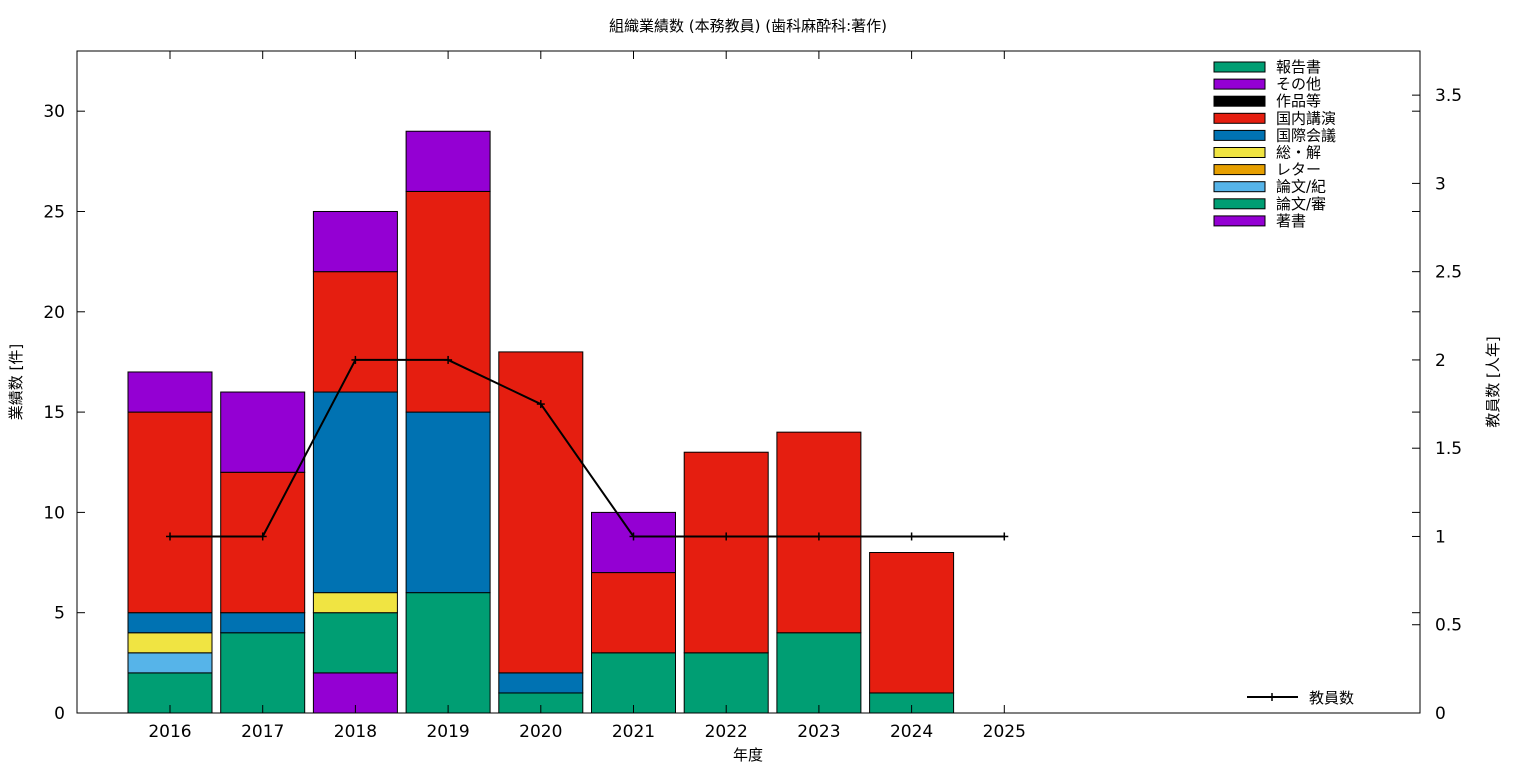  I want to click on y-axis-title: 業績数 [件], so click(16, 382).